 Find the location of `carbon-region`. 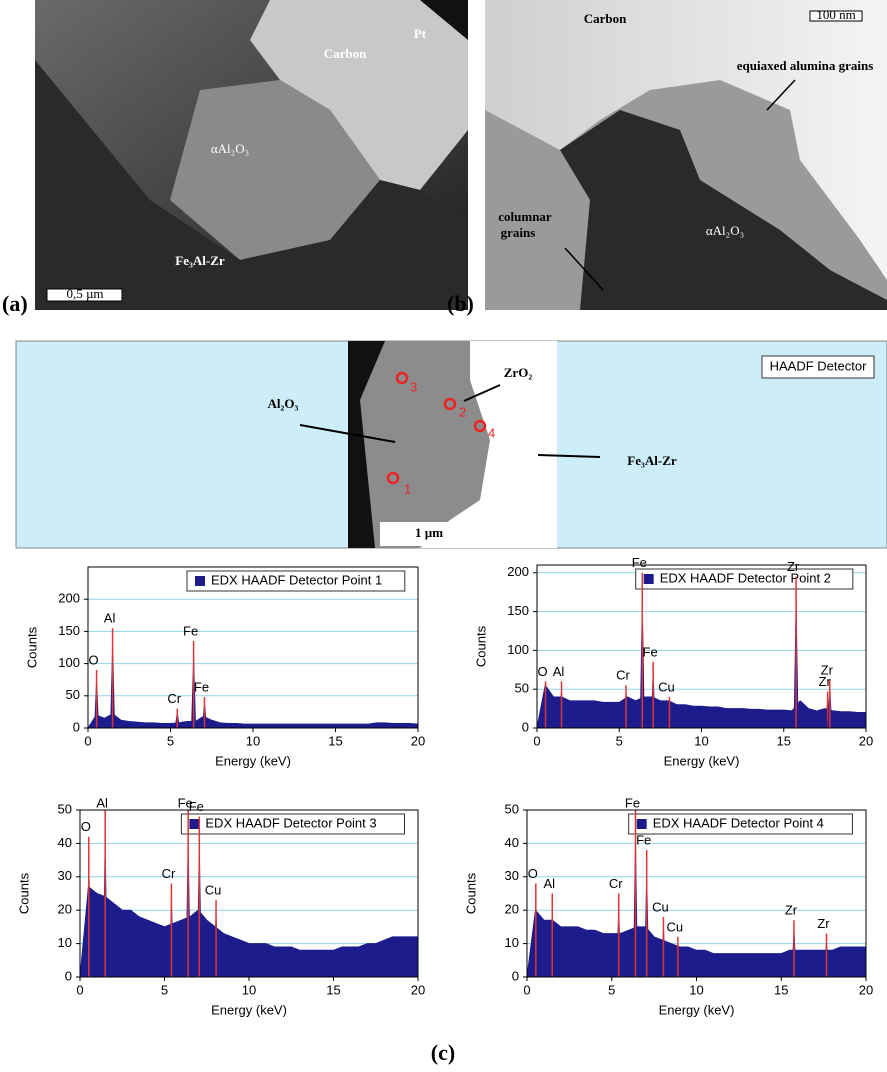

carbon-region is located at coordinates (359, 95).